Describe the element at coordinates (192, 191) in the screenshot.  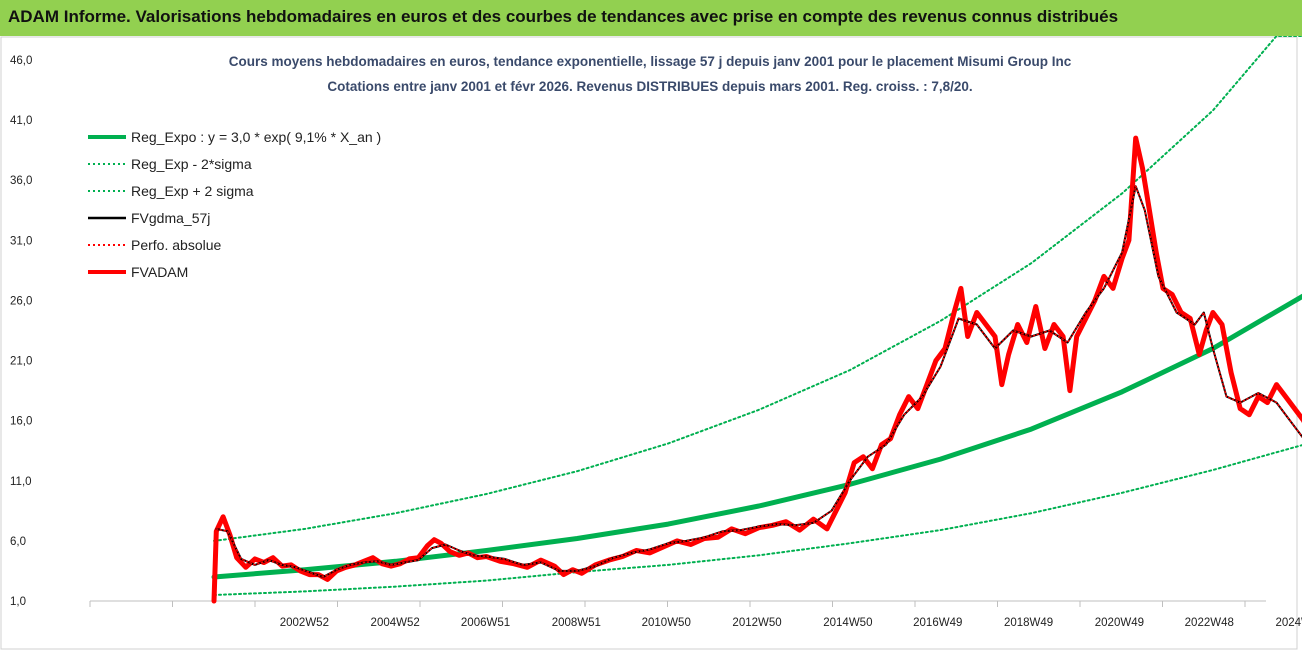
I see `legend-label: Reg_Exp + 2 sigma` at that location.